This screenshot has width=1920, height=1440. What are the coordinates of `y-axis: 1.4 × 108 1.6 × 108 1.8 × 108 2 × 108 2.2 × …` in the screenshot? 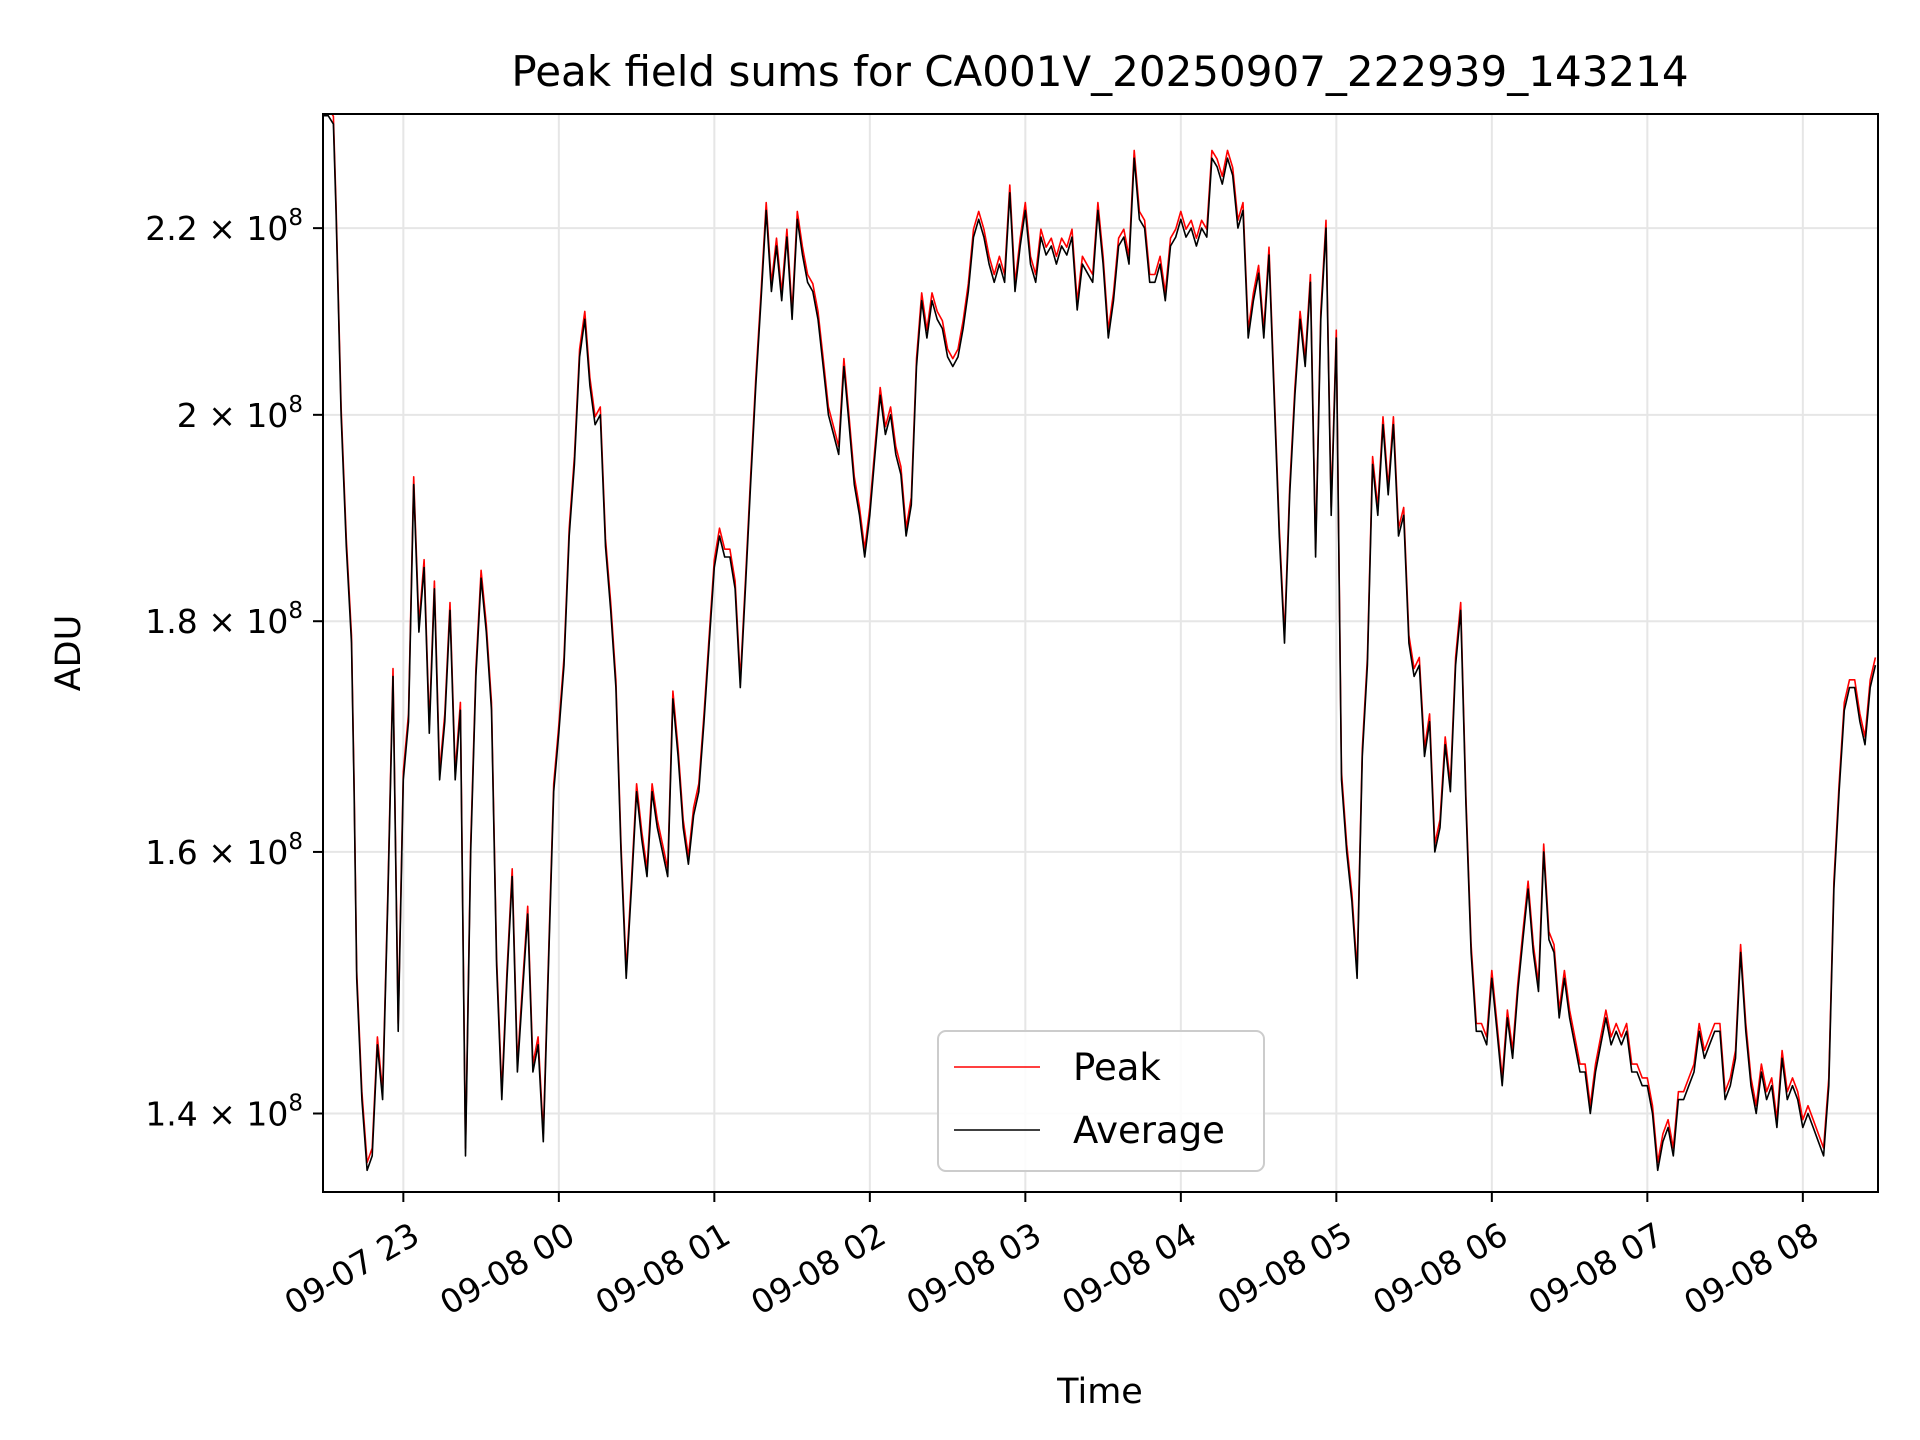 It's located at (234, 669).